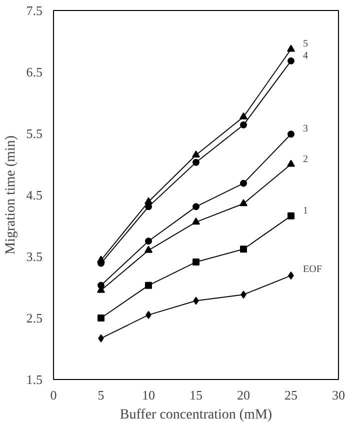  What do you see at coordinates (34, 379) in the screenshot?
I see `y-tick-label: 1.5` at bounding box center [34, 379].